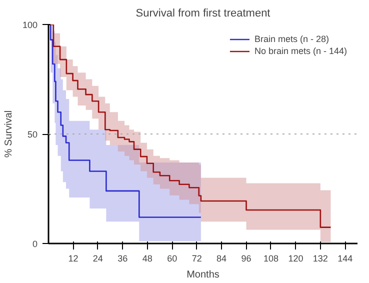 This screenshot has height=283, width=369. What do you see at coordinates (30, 25) in the screenshot?
I see `y-tick-label: 100` at bounding box center [30, 25].